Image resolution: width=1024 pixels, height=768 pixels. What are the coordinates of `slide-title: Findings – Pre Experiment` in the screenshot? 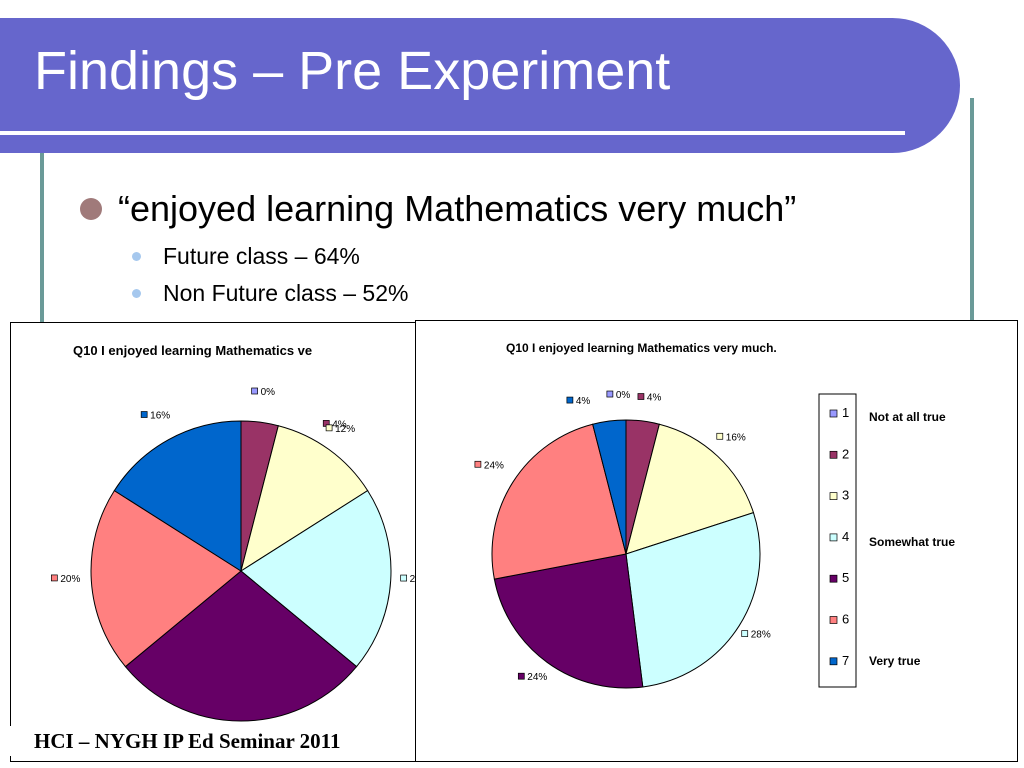 It's located at (352, 71).